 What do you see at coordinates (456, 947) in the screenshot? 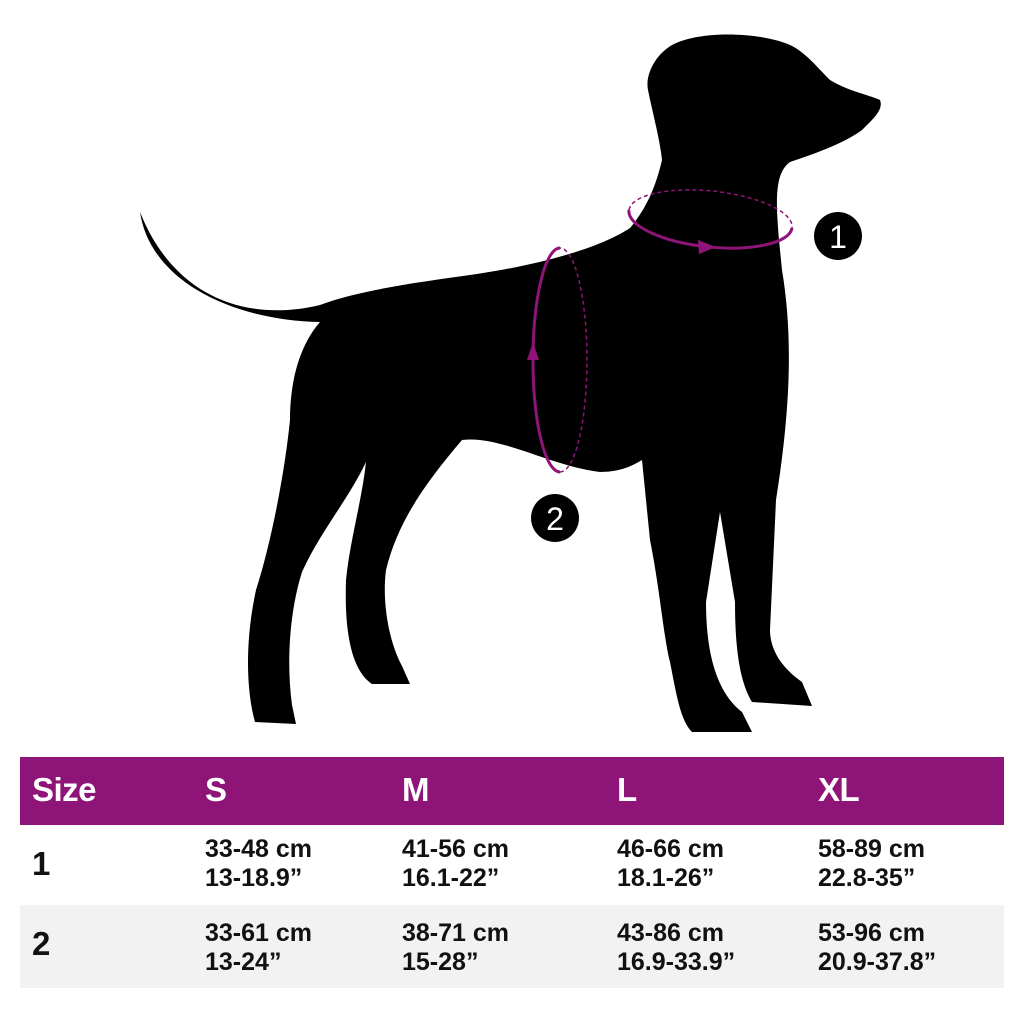
I see `table-cell: 38-71 cm 15-28”` at bounding box center [456, 947].